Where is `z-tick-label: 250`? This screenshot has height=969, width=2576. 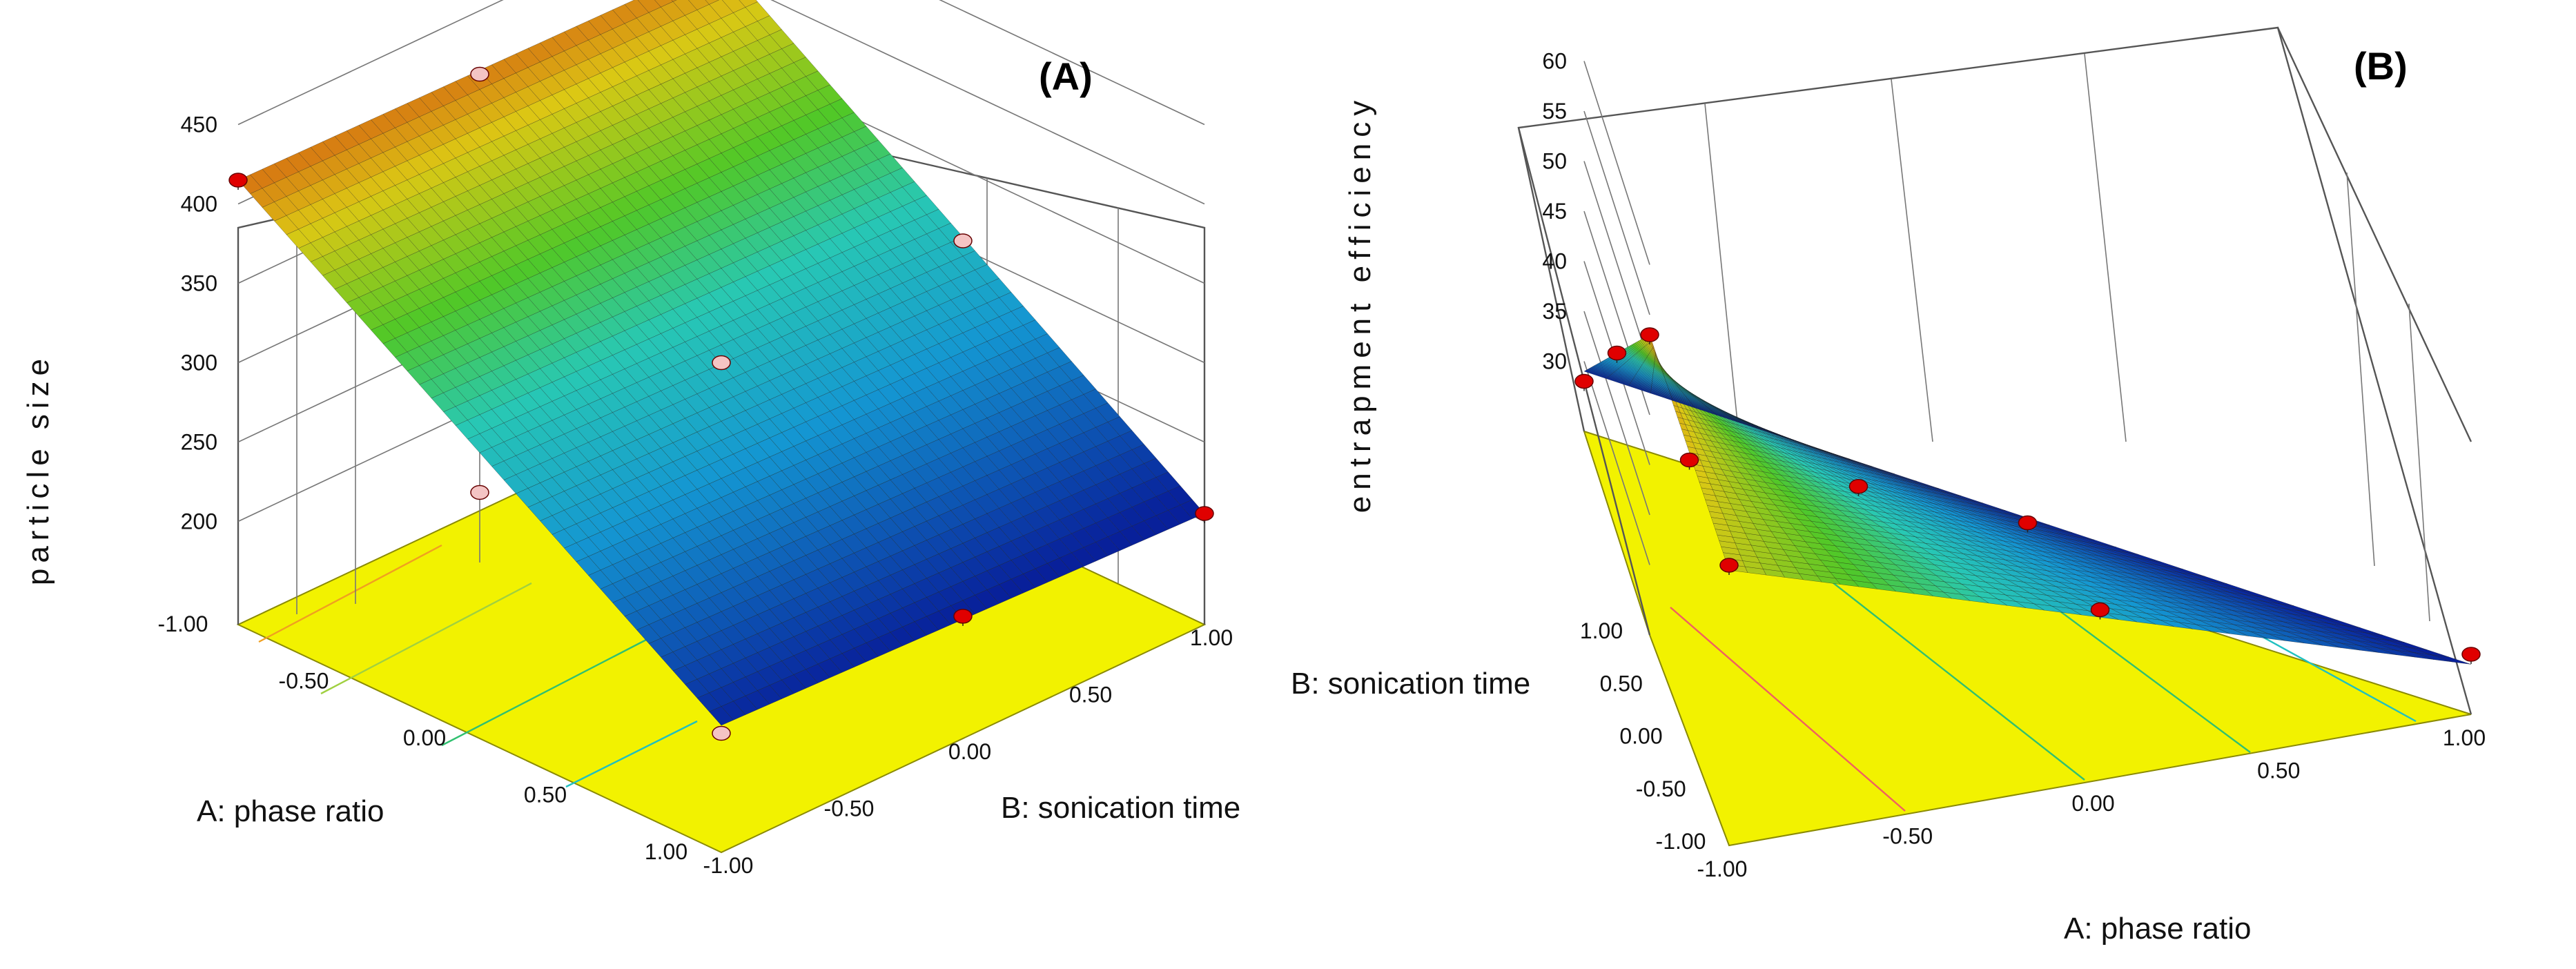
z-tick-label: 250 is located at coordinates (199, 442).